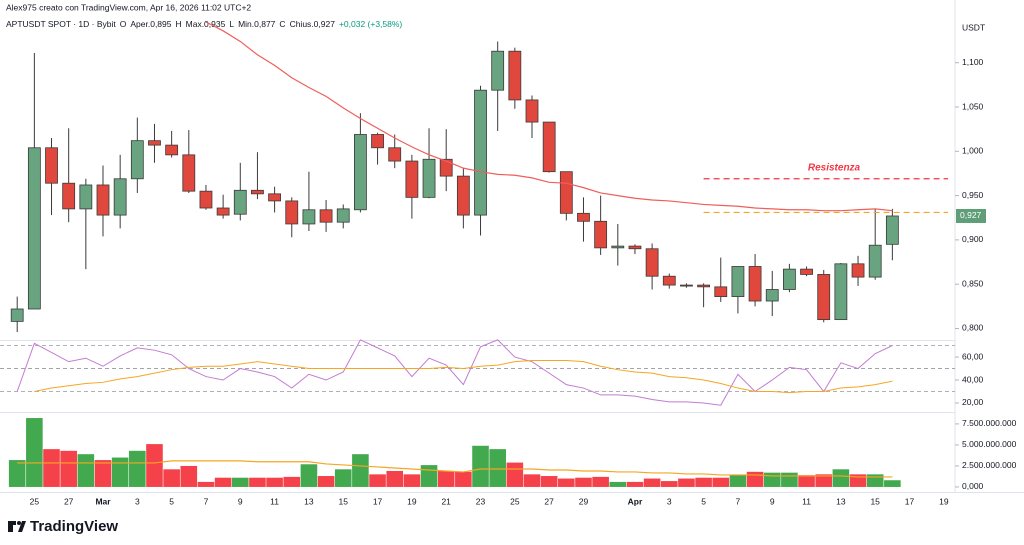 Image resolution: width=1024 pixels, height=545 pixels. I want to click on y-tick-label: 0,850, so click(973, 283).